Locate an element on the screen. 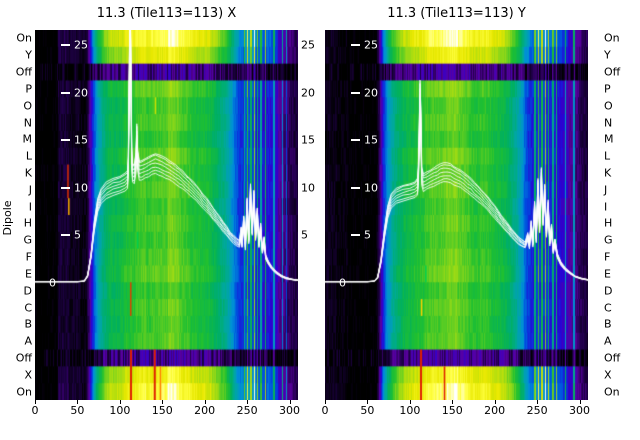 The image size is (640, 440). y-tick-label-gap: 10 is located at coordinates (308, 188).